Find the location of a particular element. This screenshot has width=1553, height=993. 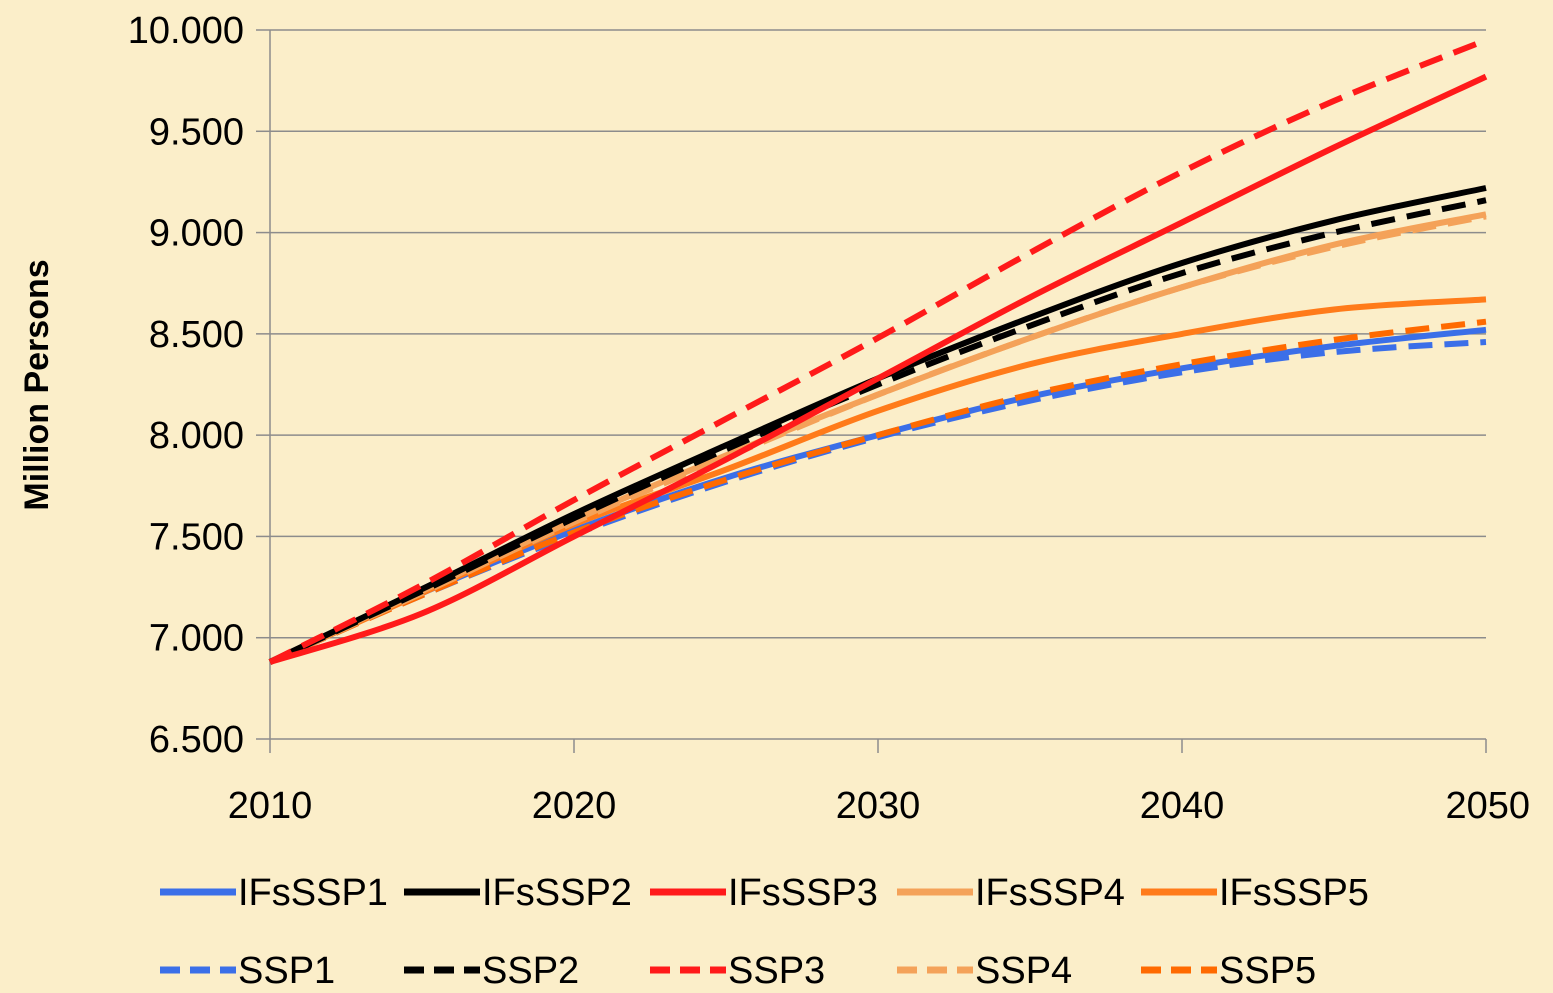

legend-item-ifsssp3: IFsSSP3 is located at coordinates (764, 893).